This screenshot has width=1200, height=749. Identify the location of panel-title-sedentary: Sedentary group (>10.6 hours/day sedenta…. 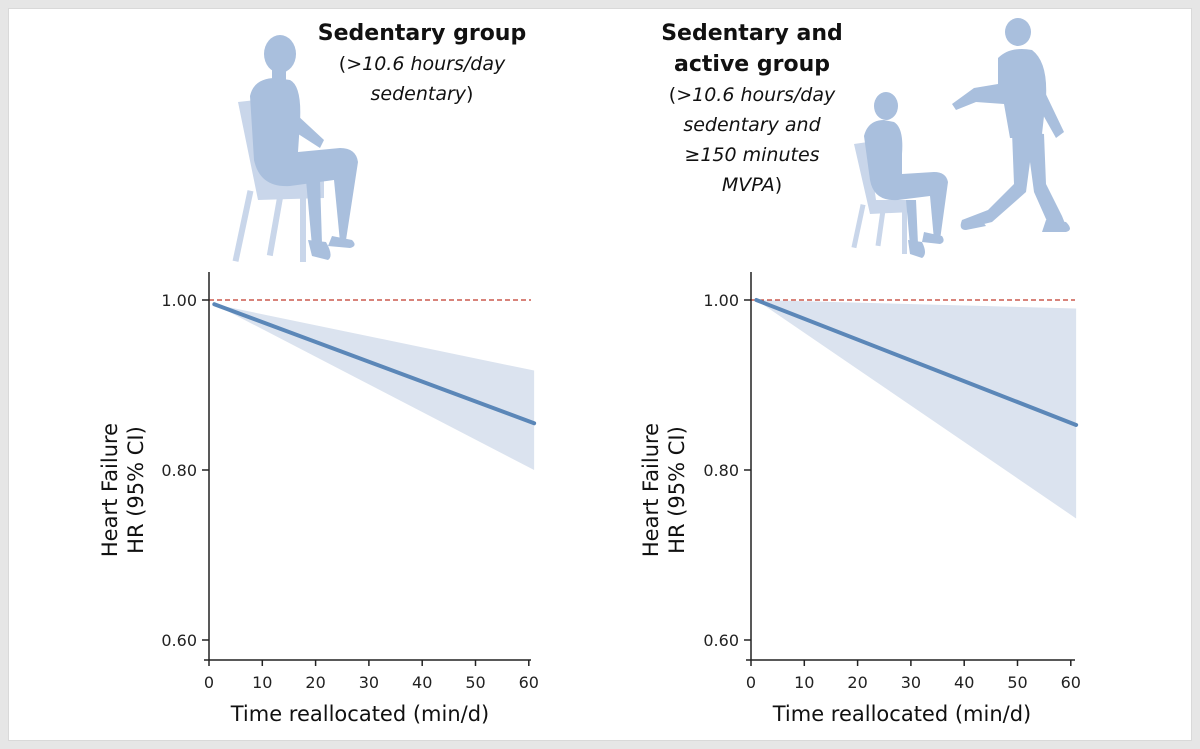
(422, 63).